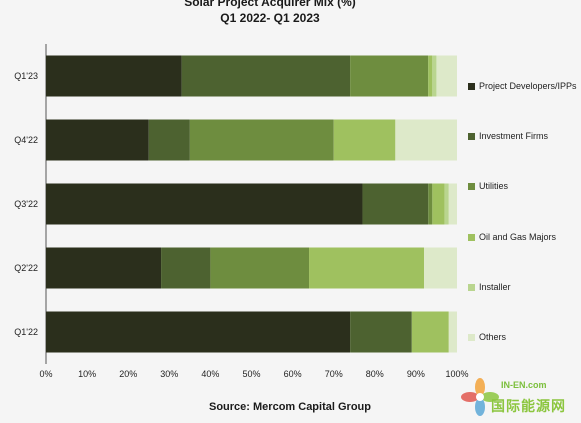 Image resolution: width=581 pixels, height=423 pixels. What do you see at coordinates (528, 406) in the screenshot?
I see `watermark-name: 国际能源网` at bounding box center [528, 406].